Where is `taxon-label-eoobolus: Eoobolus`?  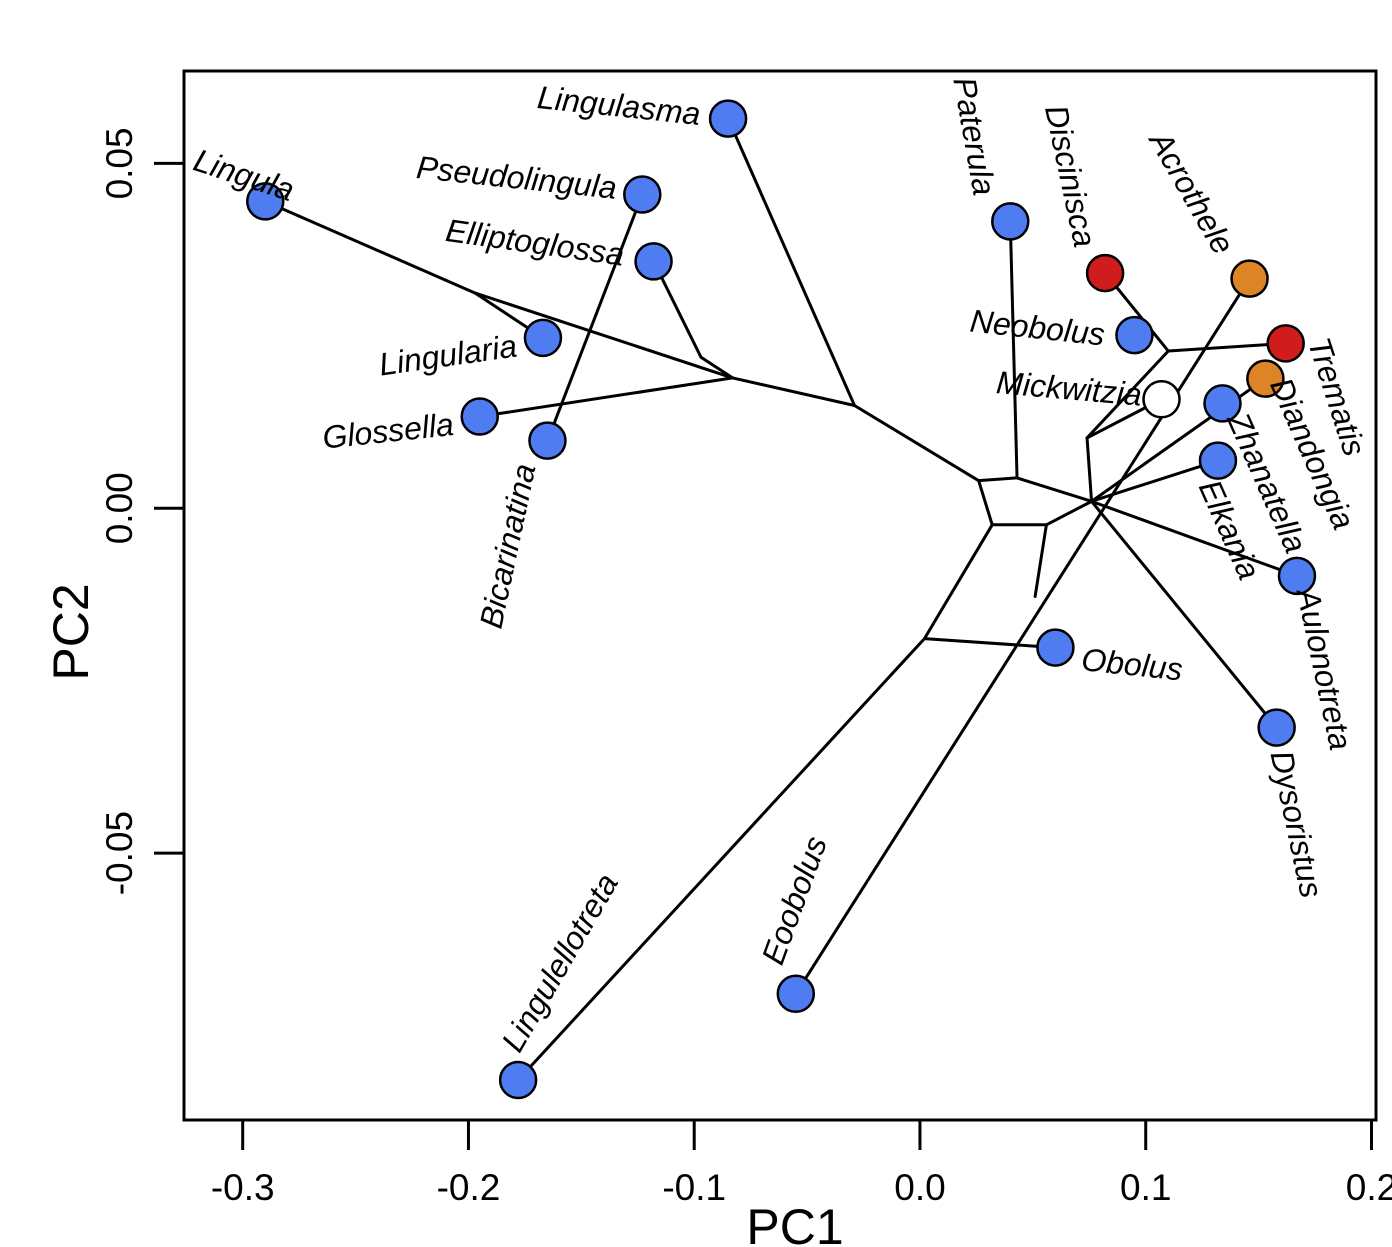
taxon-label-eoobolus: Eoobolus is located at coordinates (793, 900).